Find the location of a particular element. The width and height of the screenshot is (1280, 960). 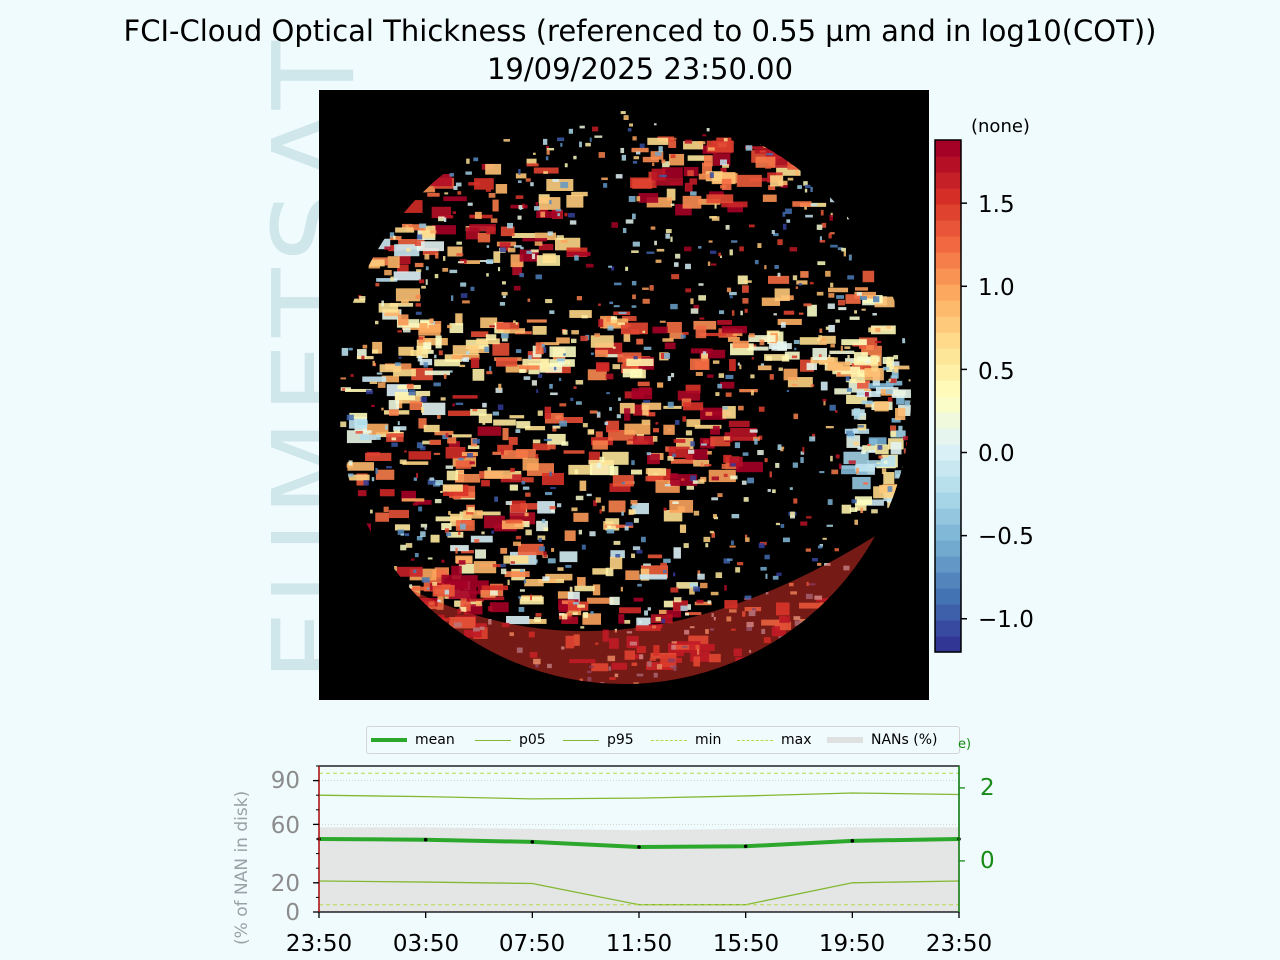

legend-swatch is located at coordinates (493, 740).